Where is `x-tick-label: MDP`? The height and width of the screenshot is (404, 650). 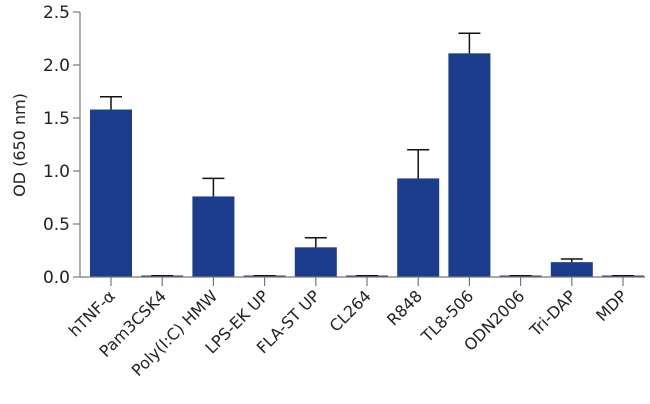
x-tick-label: MDP is located at coordinates (611, 305).